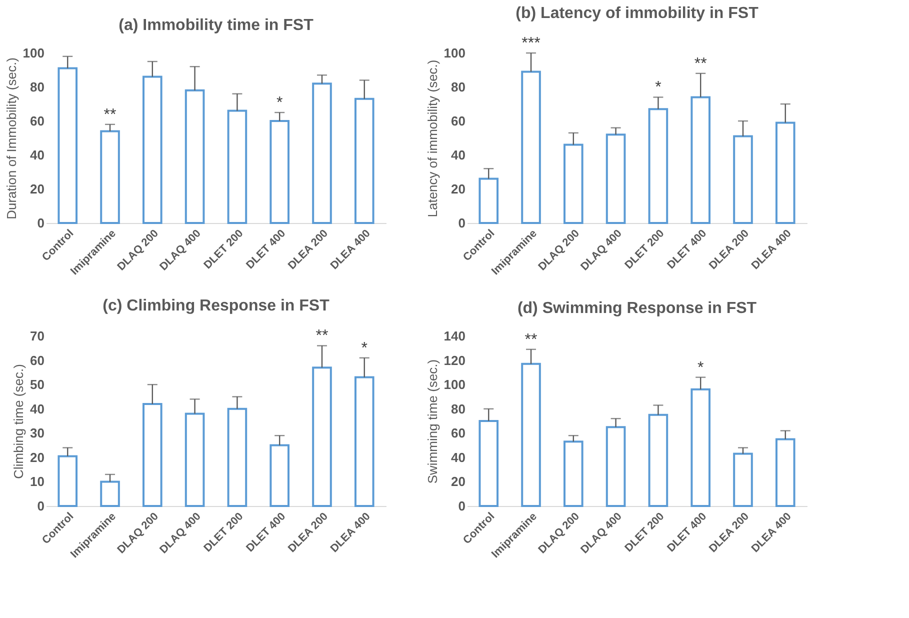  Describe the element at coordinates (18, 421) in the screenshot. I see `y-axis-title: Climbing time (sec.)` at that location.